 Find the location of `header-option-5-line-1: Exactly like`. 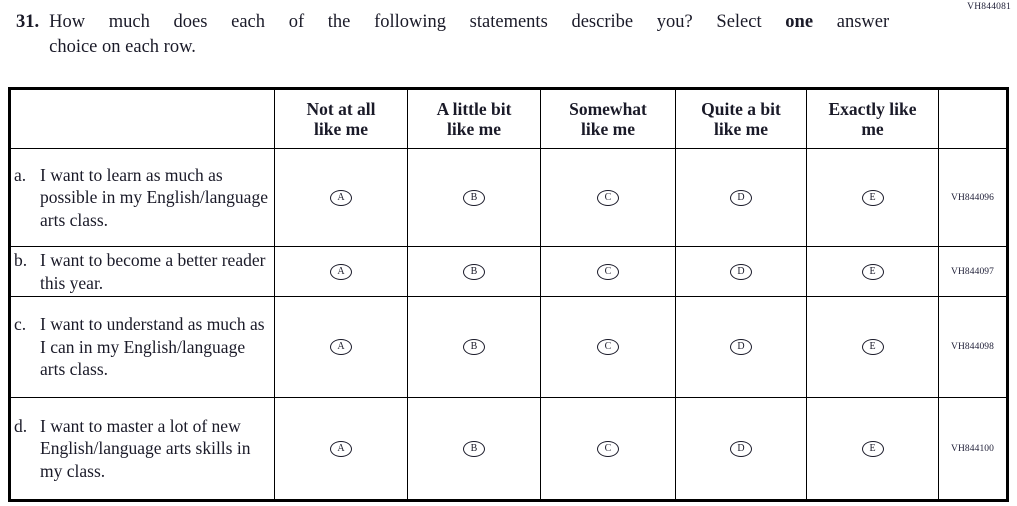

header-option-5-line-1: Exactly like is located at coordinates (872, 109).